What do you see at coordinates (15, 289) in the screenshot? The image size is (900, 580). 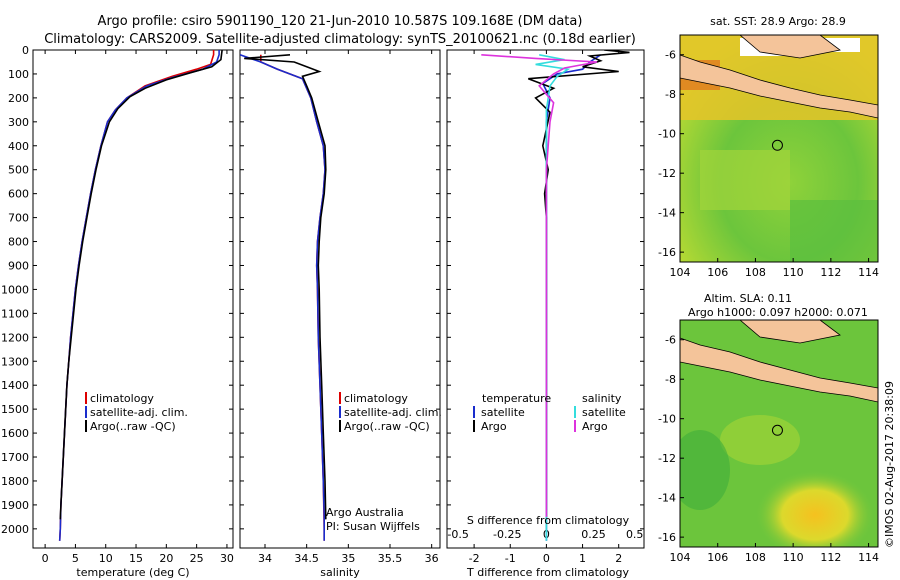 I see `depth-tick-label: 1000` at bounding box center [15, 289].